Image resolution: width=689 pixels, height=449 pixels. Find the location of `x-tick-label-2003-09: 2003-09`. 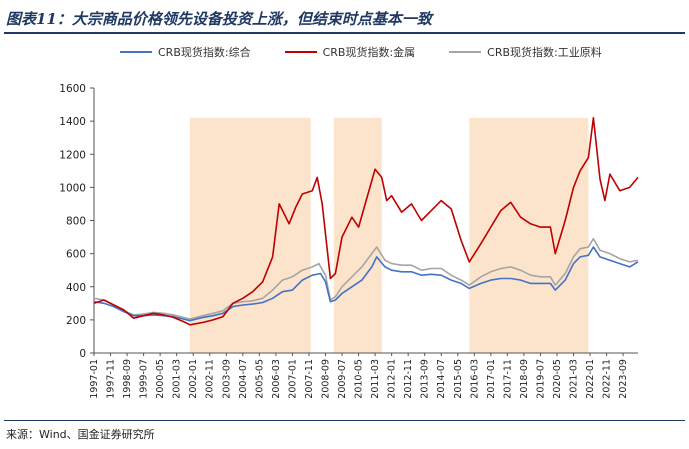

x-tick-label-2003-09: 2003-09 is located at coordinates (226, 379).